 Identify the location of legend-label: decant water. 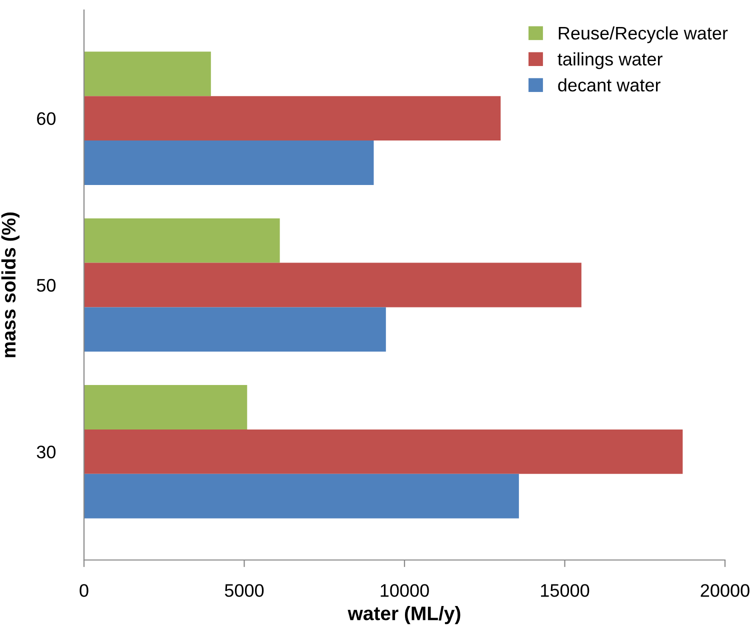
(609, 85).